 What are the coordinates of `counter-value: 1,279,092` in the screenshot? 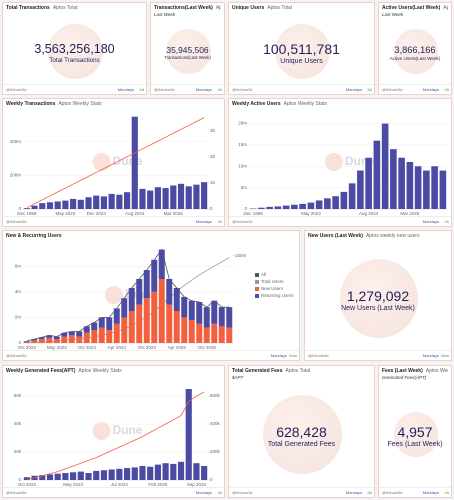 It's located at (378, 296).